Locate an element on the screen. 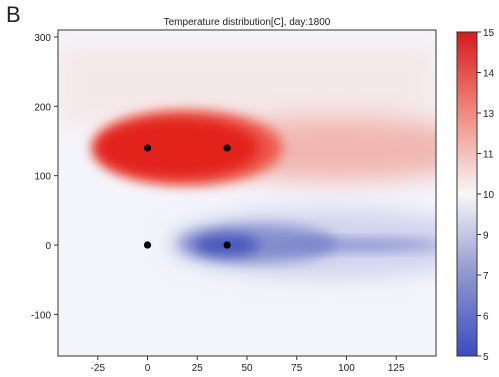 The width and height of the screenshot is (499, 377). x-tick-label: 75 is located at coordinates (297, 368).